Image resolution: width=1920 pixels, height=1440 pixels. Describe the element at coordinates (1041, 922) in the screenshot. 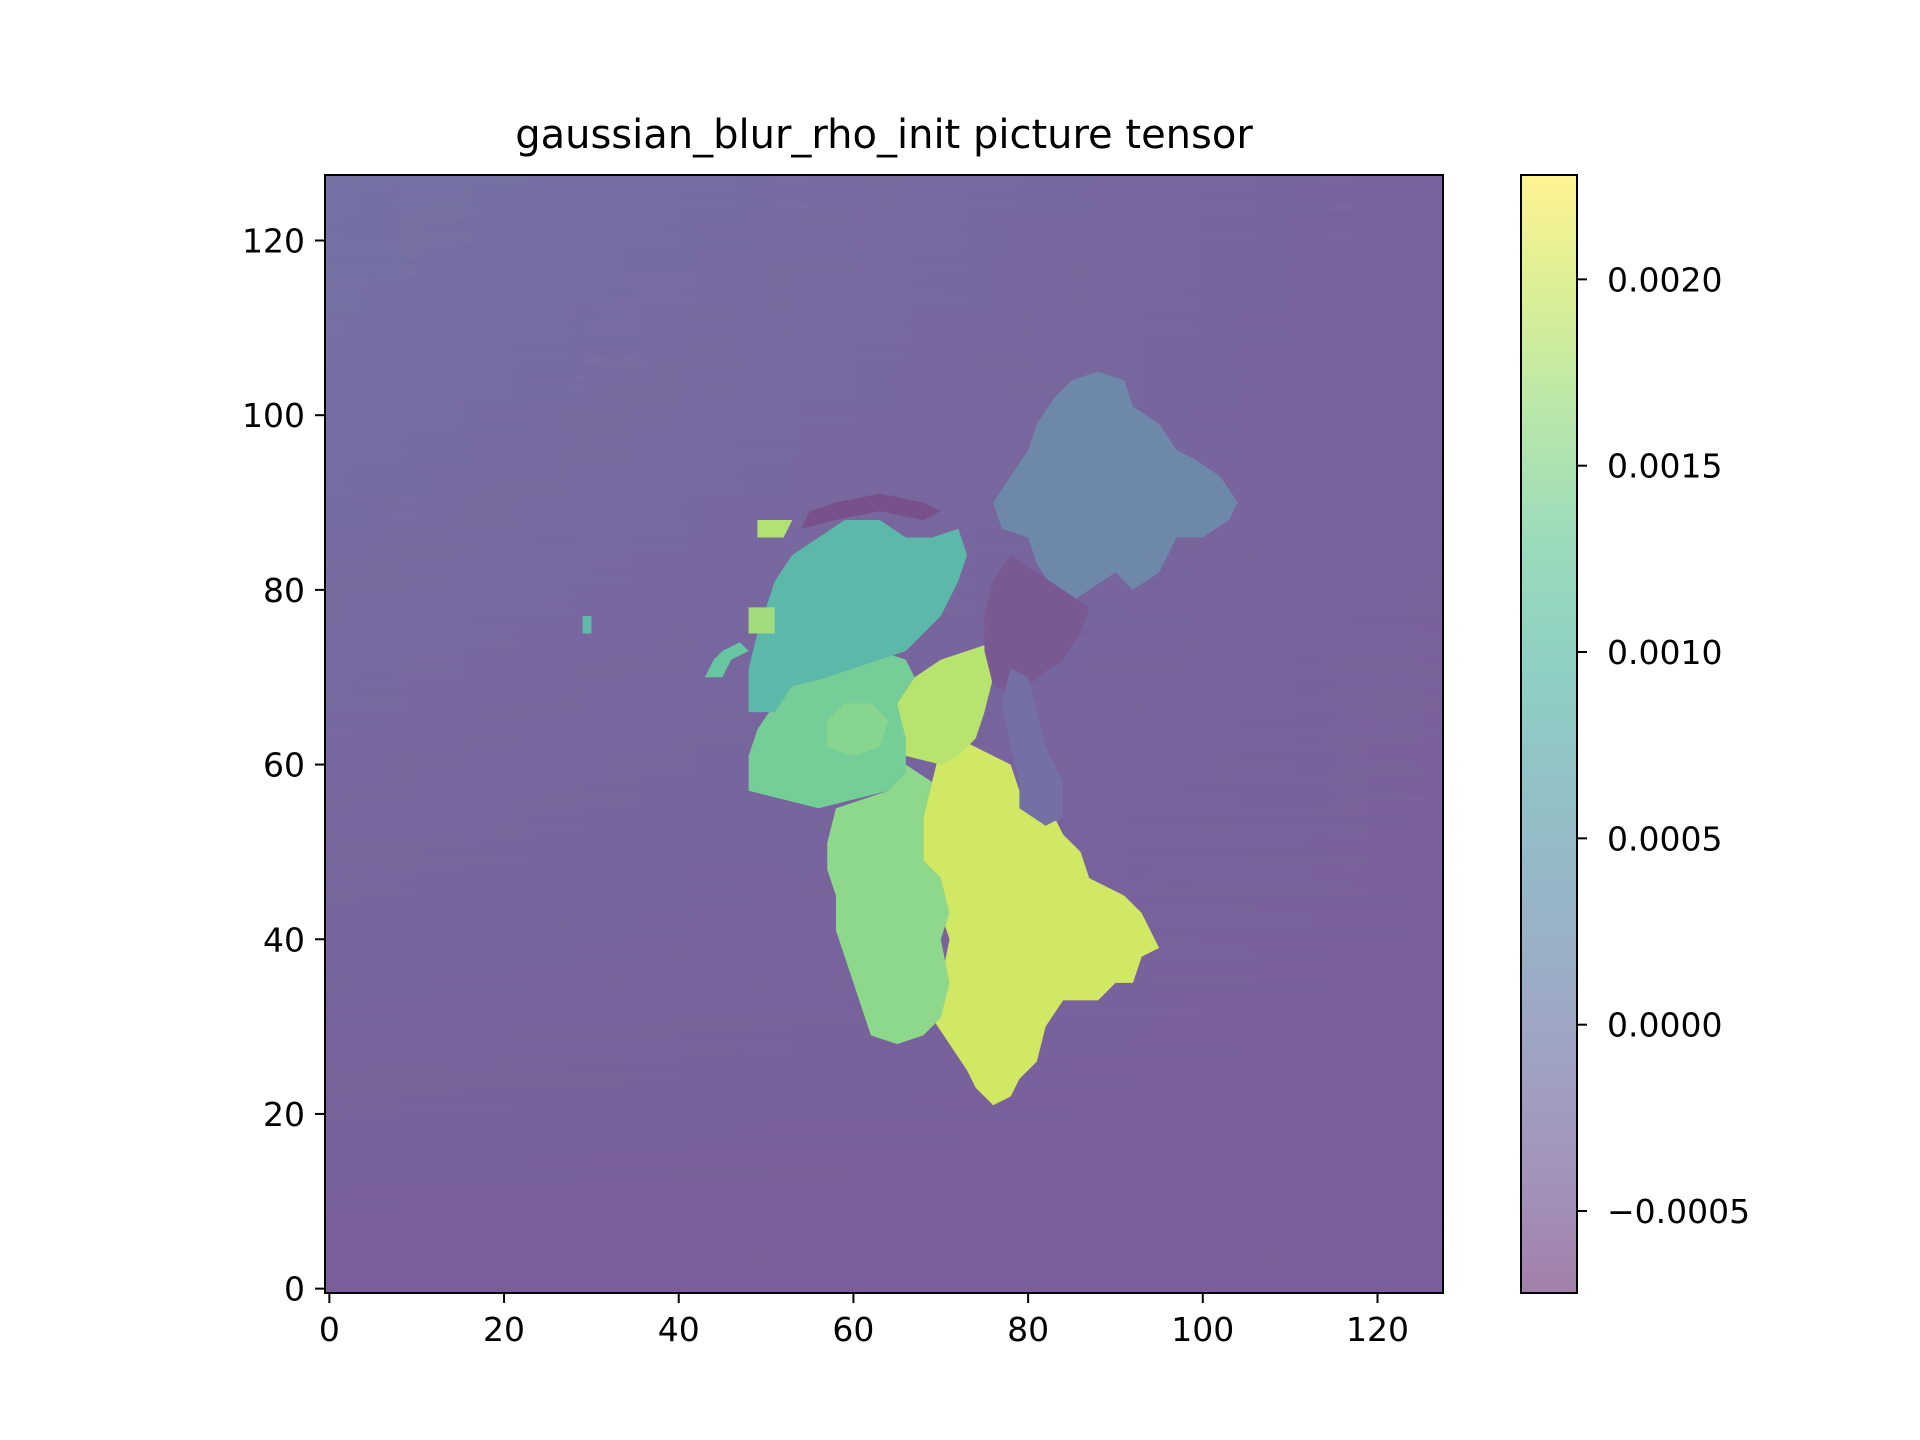

I see `region-upper-right-lobe` at that location.